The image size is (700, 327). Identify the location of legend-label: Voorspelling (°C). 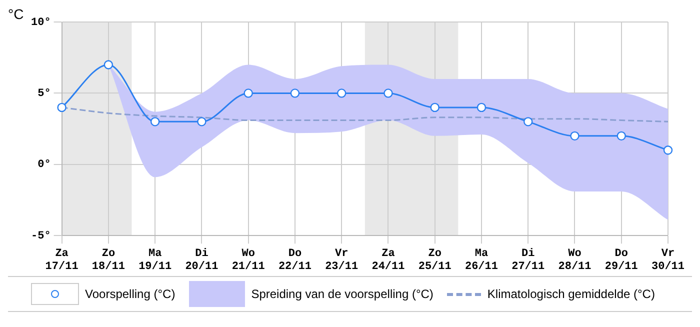
(130, 294).